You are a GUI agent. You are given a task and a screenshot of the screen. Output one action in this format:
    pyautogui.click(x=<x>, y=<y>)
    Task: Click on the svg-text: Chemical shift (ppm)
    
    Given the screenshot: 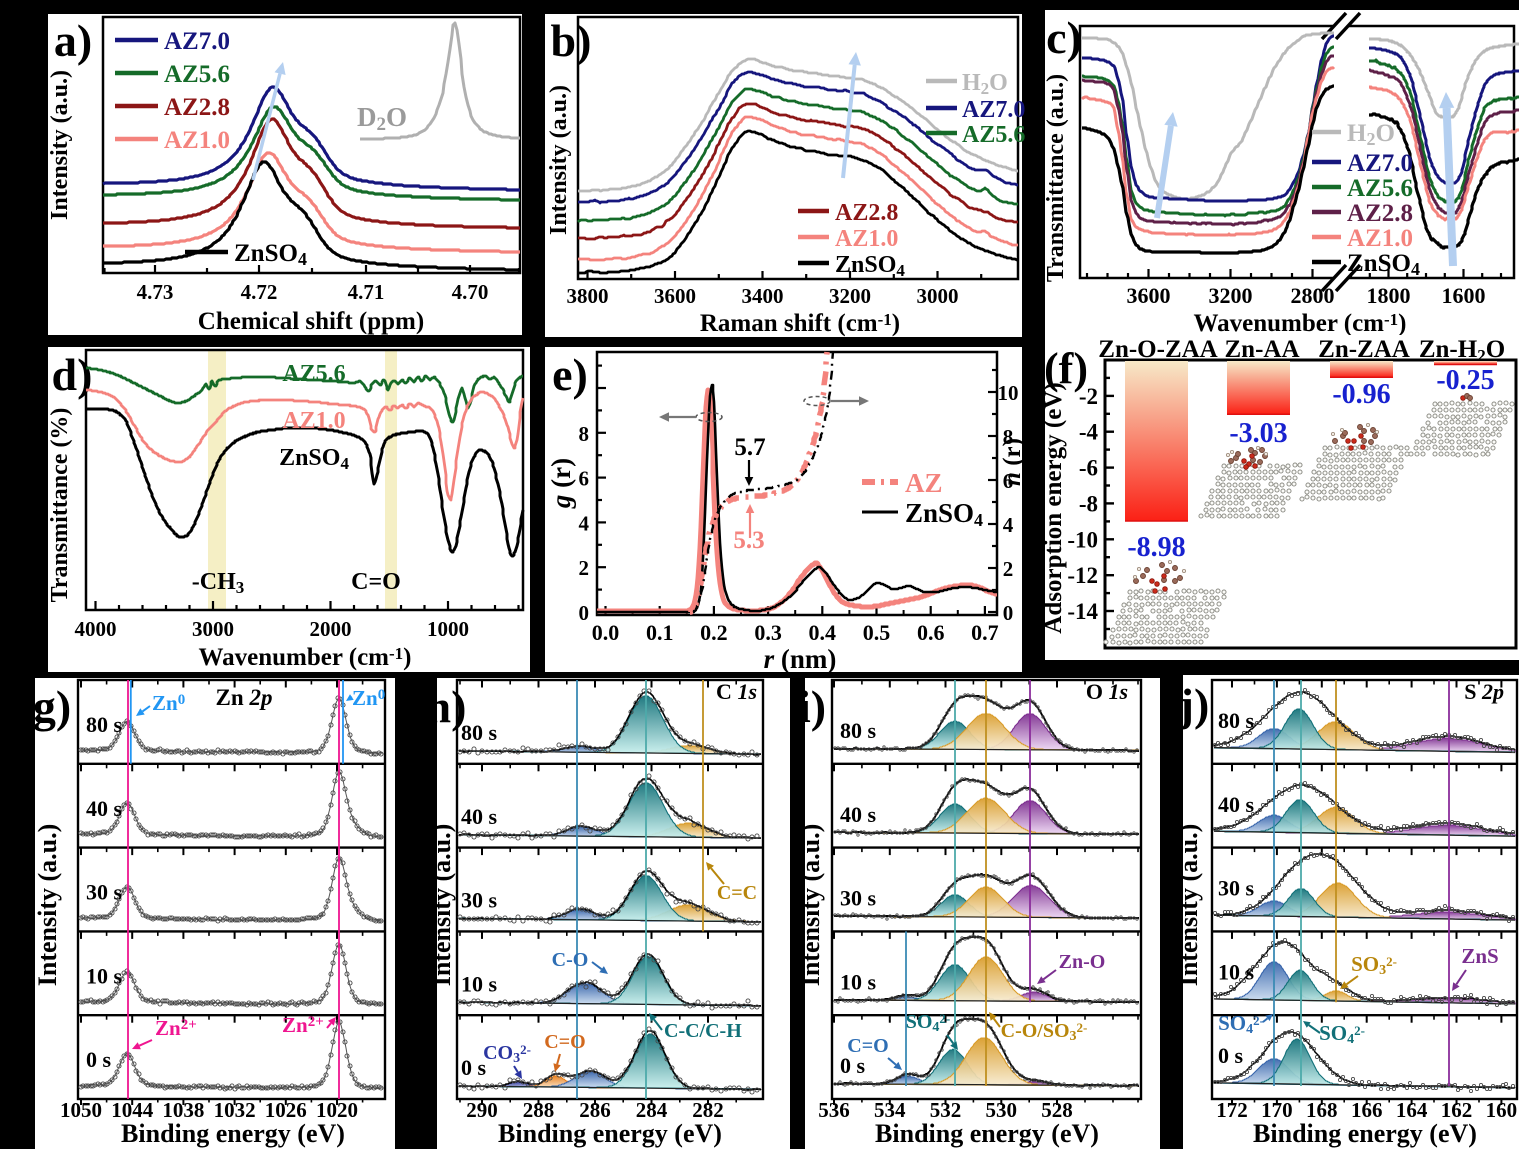 What is the action you would take?
    pyautogui.click(x=311, y=321)
    